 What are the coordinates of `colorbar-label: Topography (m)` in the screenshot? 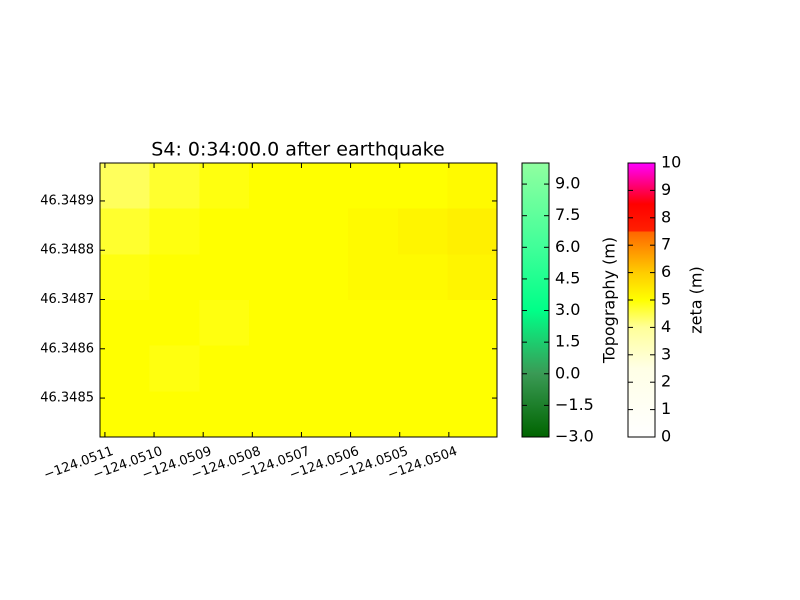 It's located at (609, 300).